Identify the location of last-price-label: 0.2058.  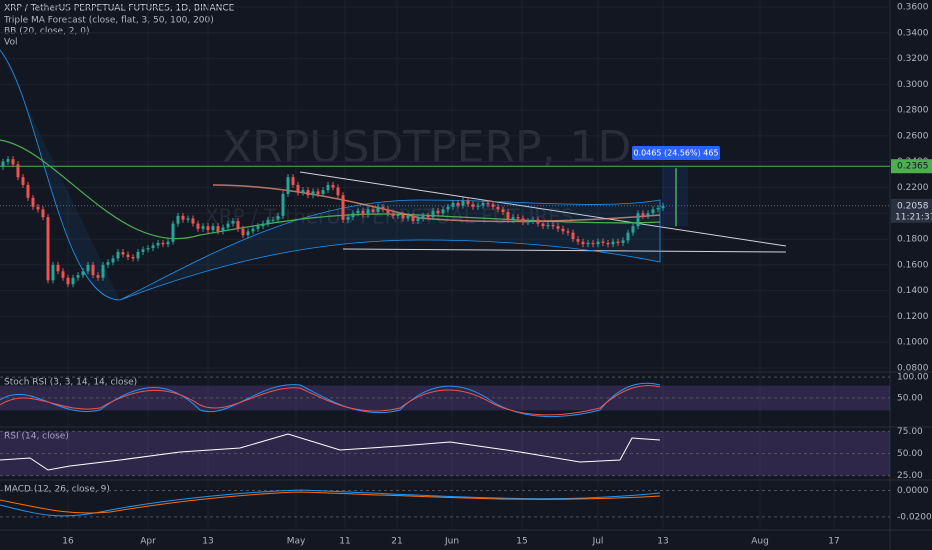
(913, 206).